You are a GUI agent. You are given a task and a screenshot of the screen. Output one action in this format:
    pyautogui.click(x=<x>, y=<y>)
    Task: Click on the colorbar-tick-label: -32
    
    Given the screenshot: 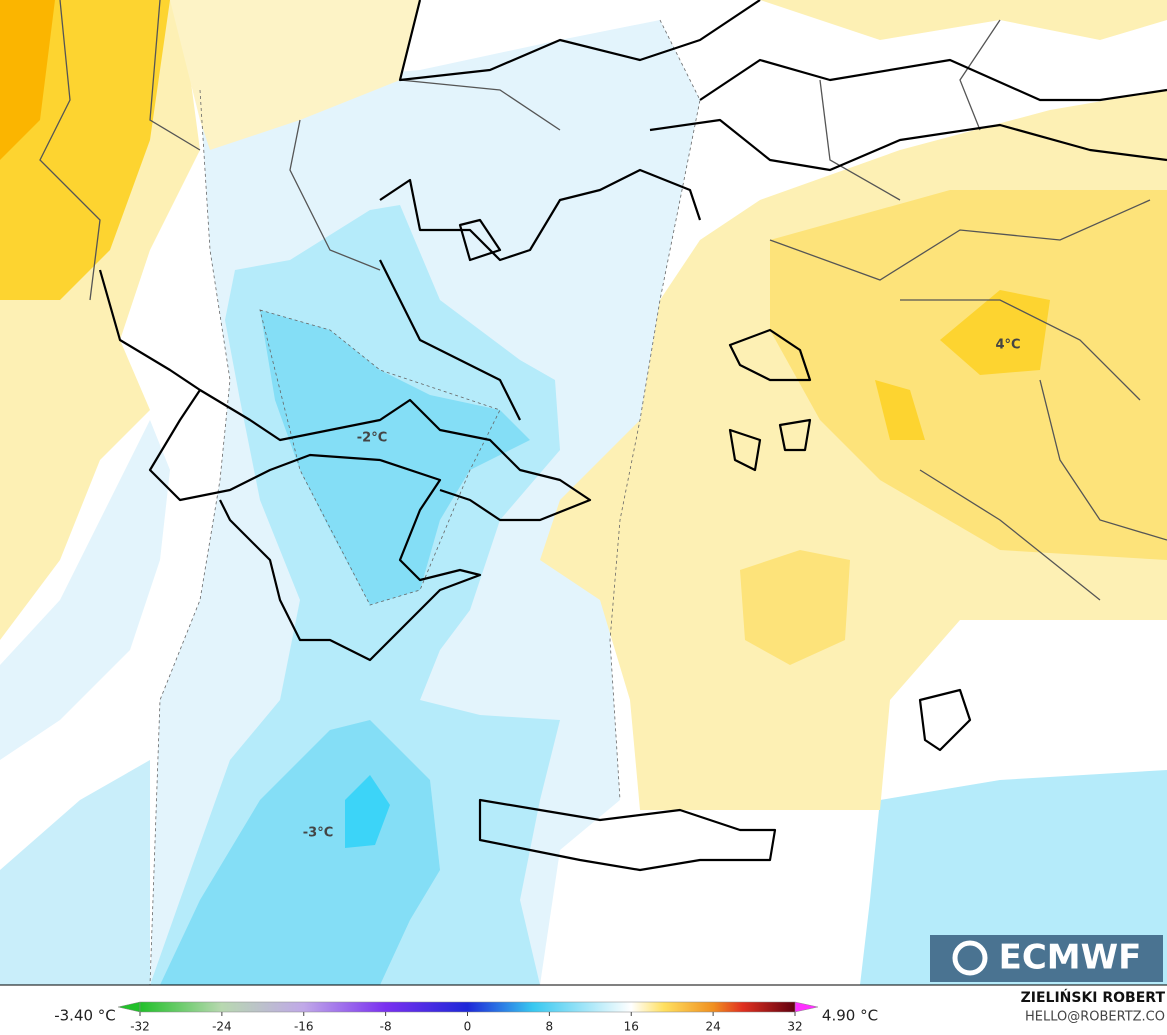 What is the action you would take?
    pyautogui.click(x=140, y=1027)
    